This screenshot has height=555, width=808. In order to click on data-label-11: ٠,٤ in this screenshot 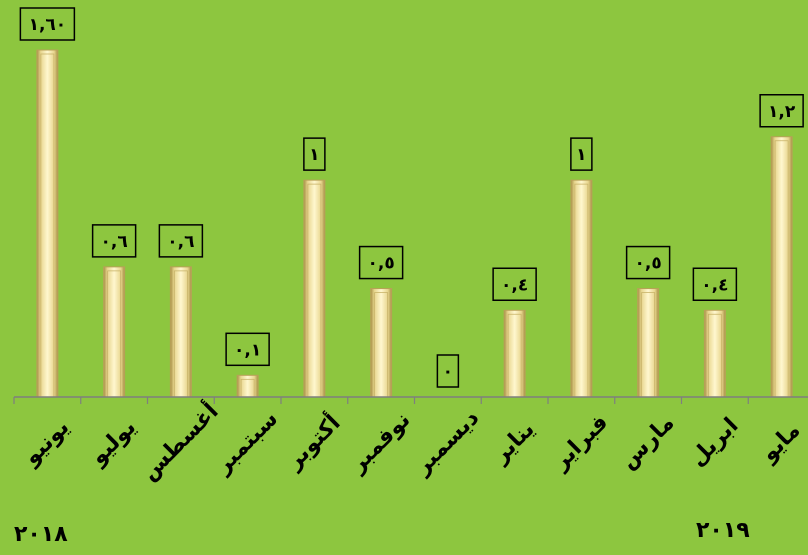, I will do `click(715, 284)`.